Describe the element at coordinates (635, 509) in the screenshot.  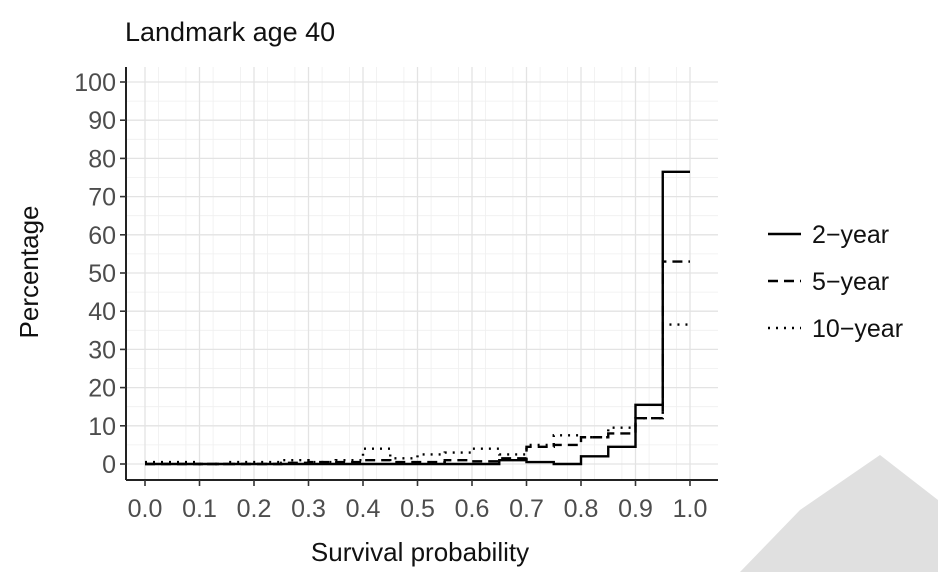
I see `x-tick-label: 0.9` at that location.